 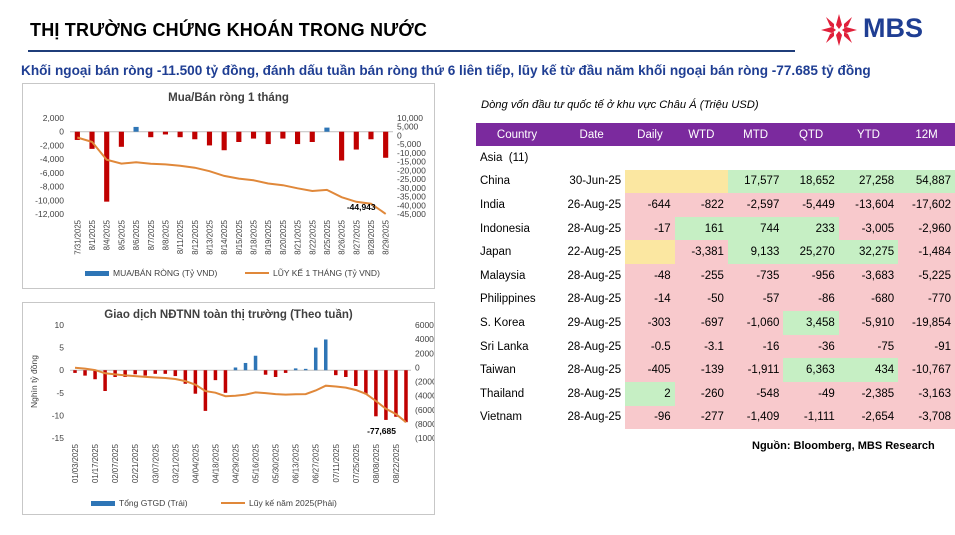 I want to click on y2-tick-label: 5,000, so click(x=408, y=127).